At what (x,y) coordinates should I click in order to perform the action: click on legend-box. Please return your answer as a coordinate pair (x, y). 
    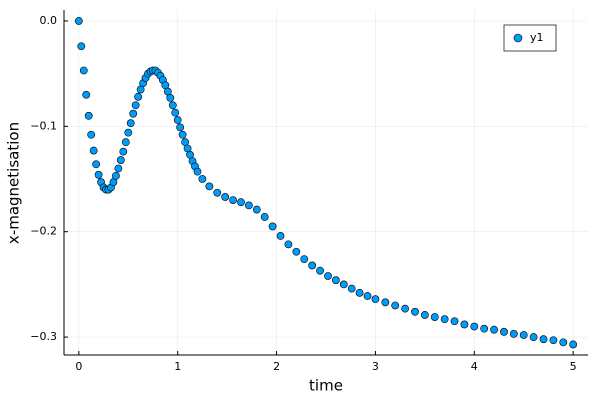
    Looking at the image, I should click on (530, 38).